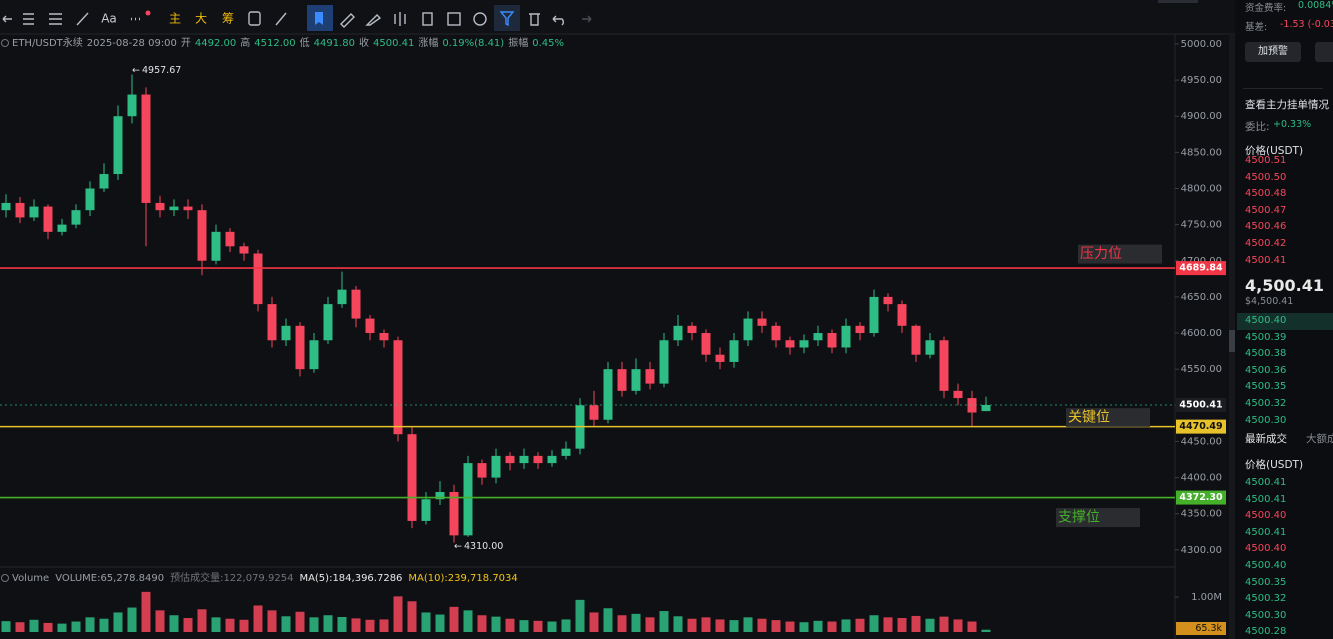 The image size is (1333, 639). Describe the element at coordinates (393, 43) in the screenshot. I see `info-text: 4500.41` at that location.